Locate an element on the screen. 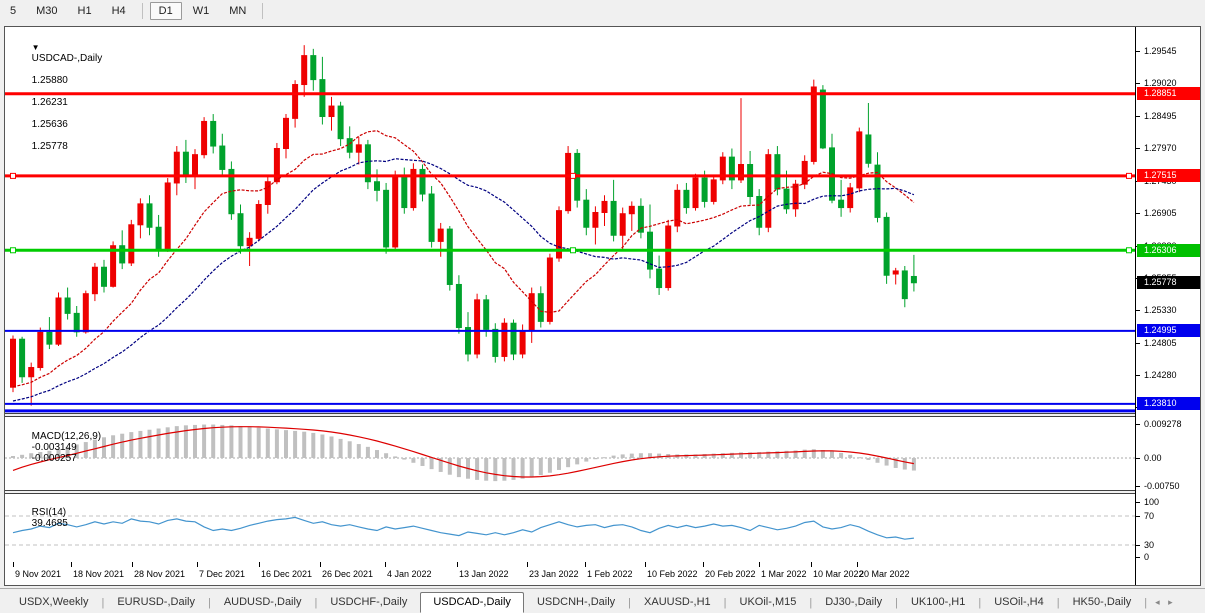  timeframe-button-d1: D1 is located at coordinates (165, 11).